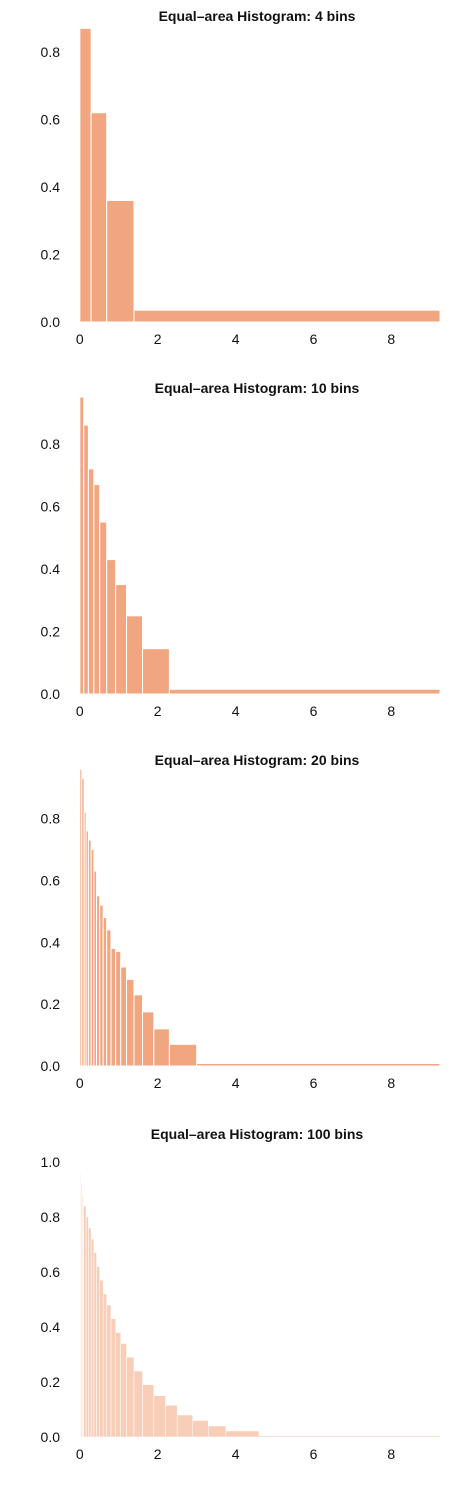 This screenshot has width=474, height=1488. Describe the element at coordinates (257, 760) in the screenshot. I see `chart-title: Equal–area Histogram: 20 bins` at that location.